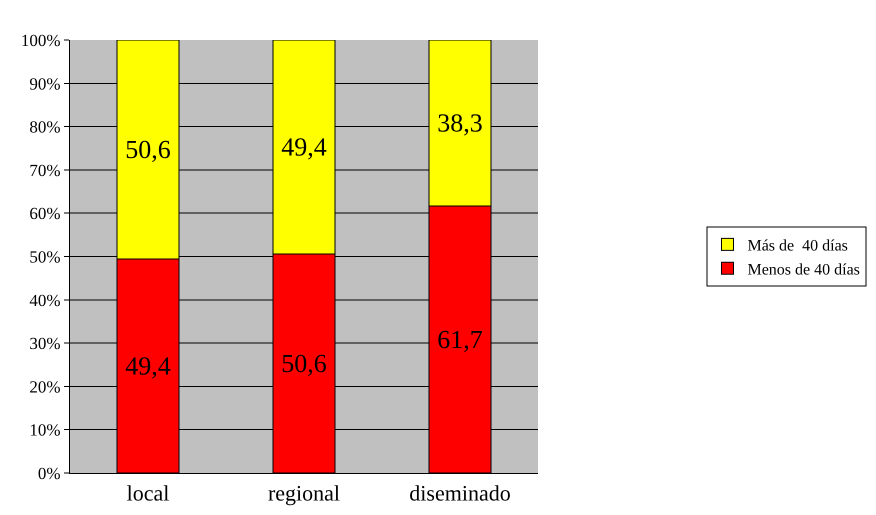 The image size is (876, 515). I want to click on y-tick-label: 100%, so click(40, 40).